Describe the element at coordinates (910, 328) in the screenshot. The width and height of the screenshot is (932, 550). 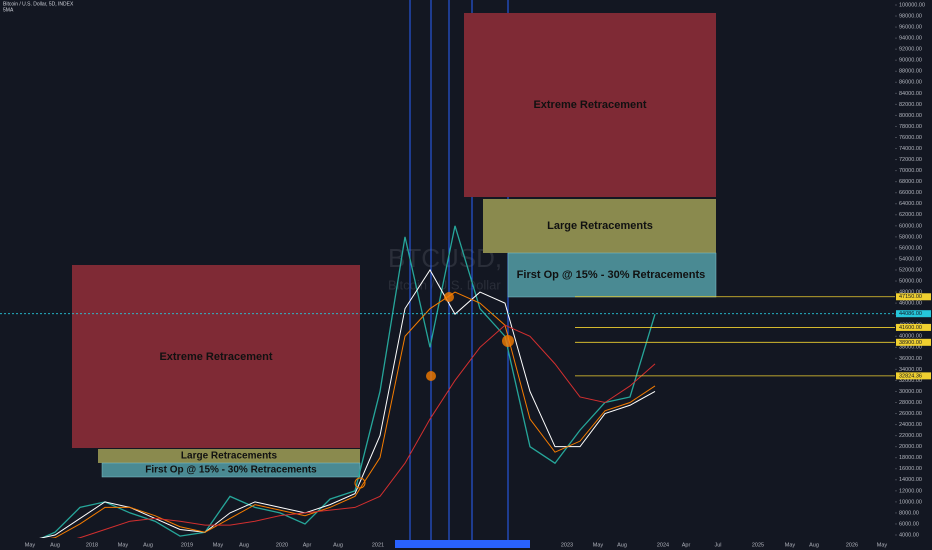
I see `price-label: 41600.00` at that location.